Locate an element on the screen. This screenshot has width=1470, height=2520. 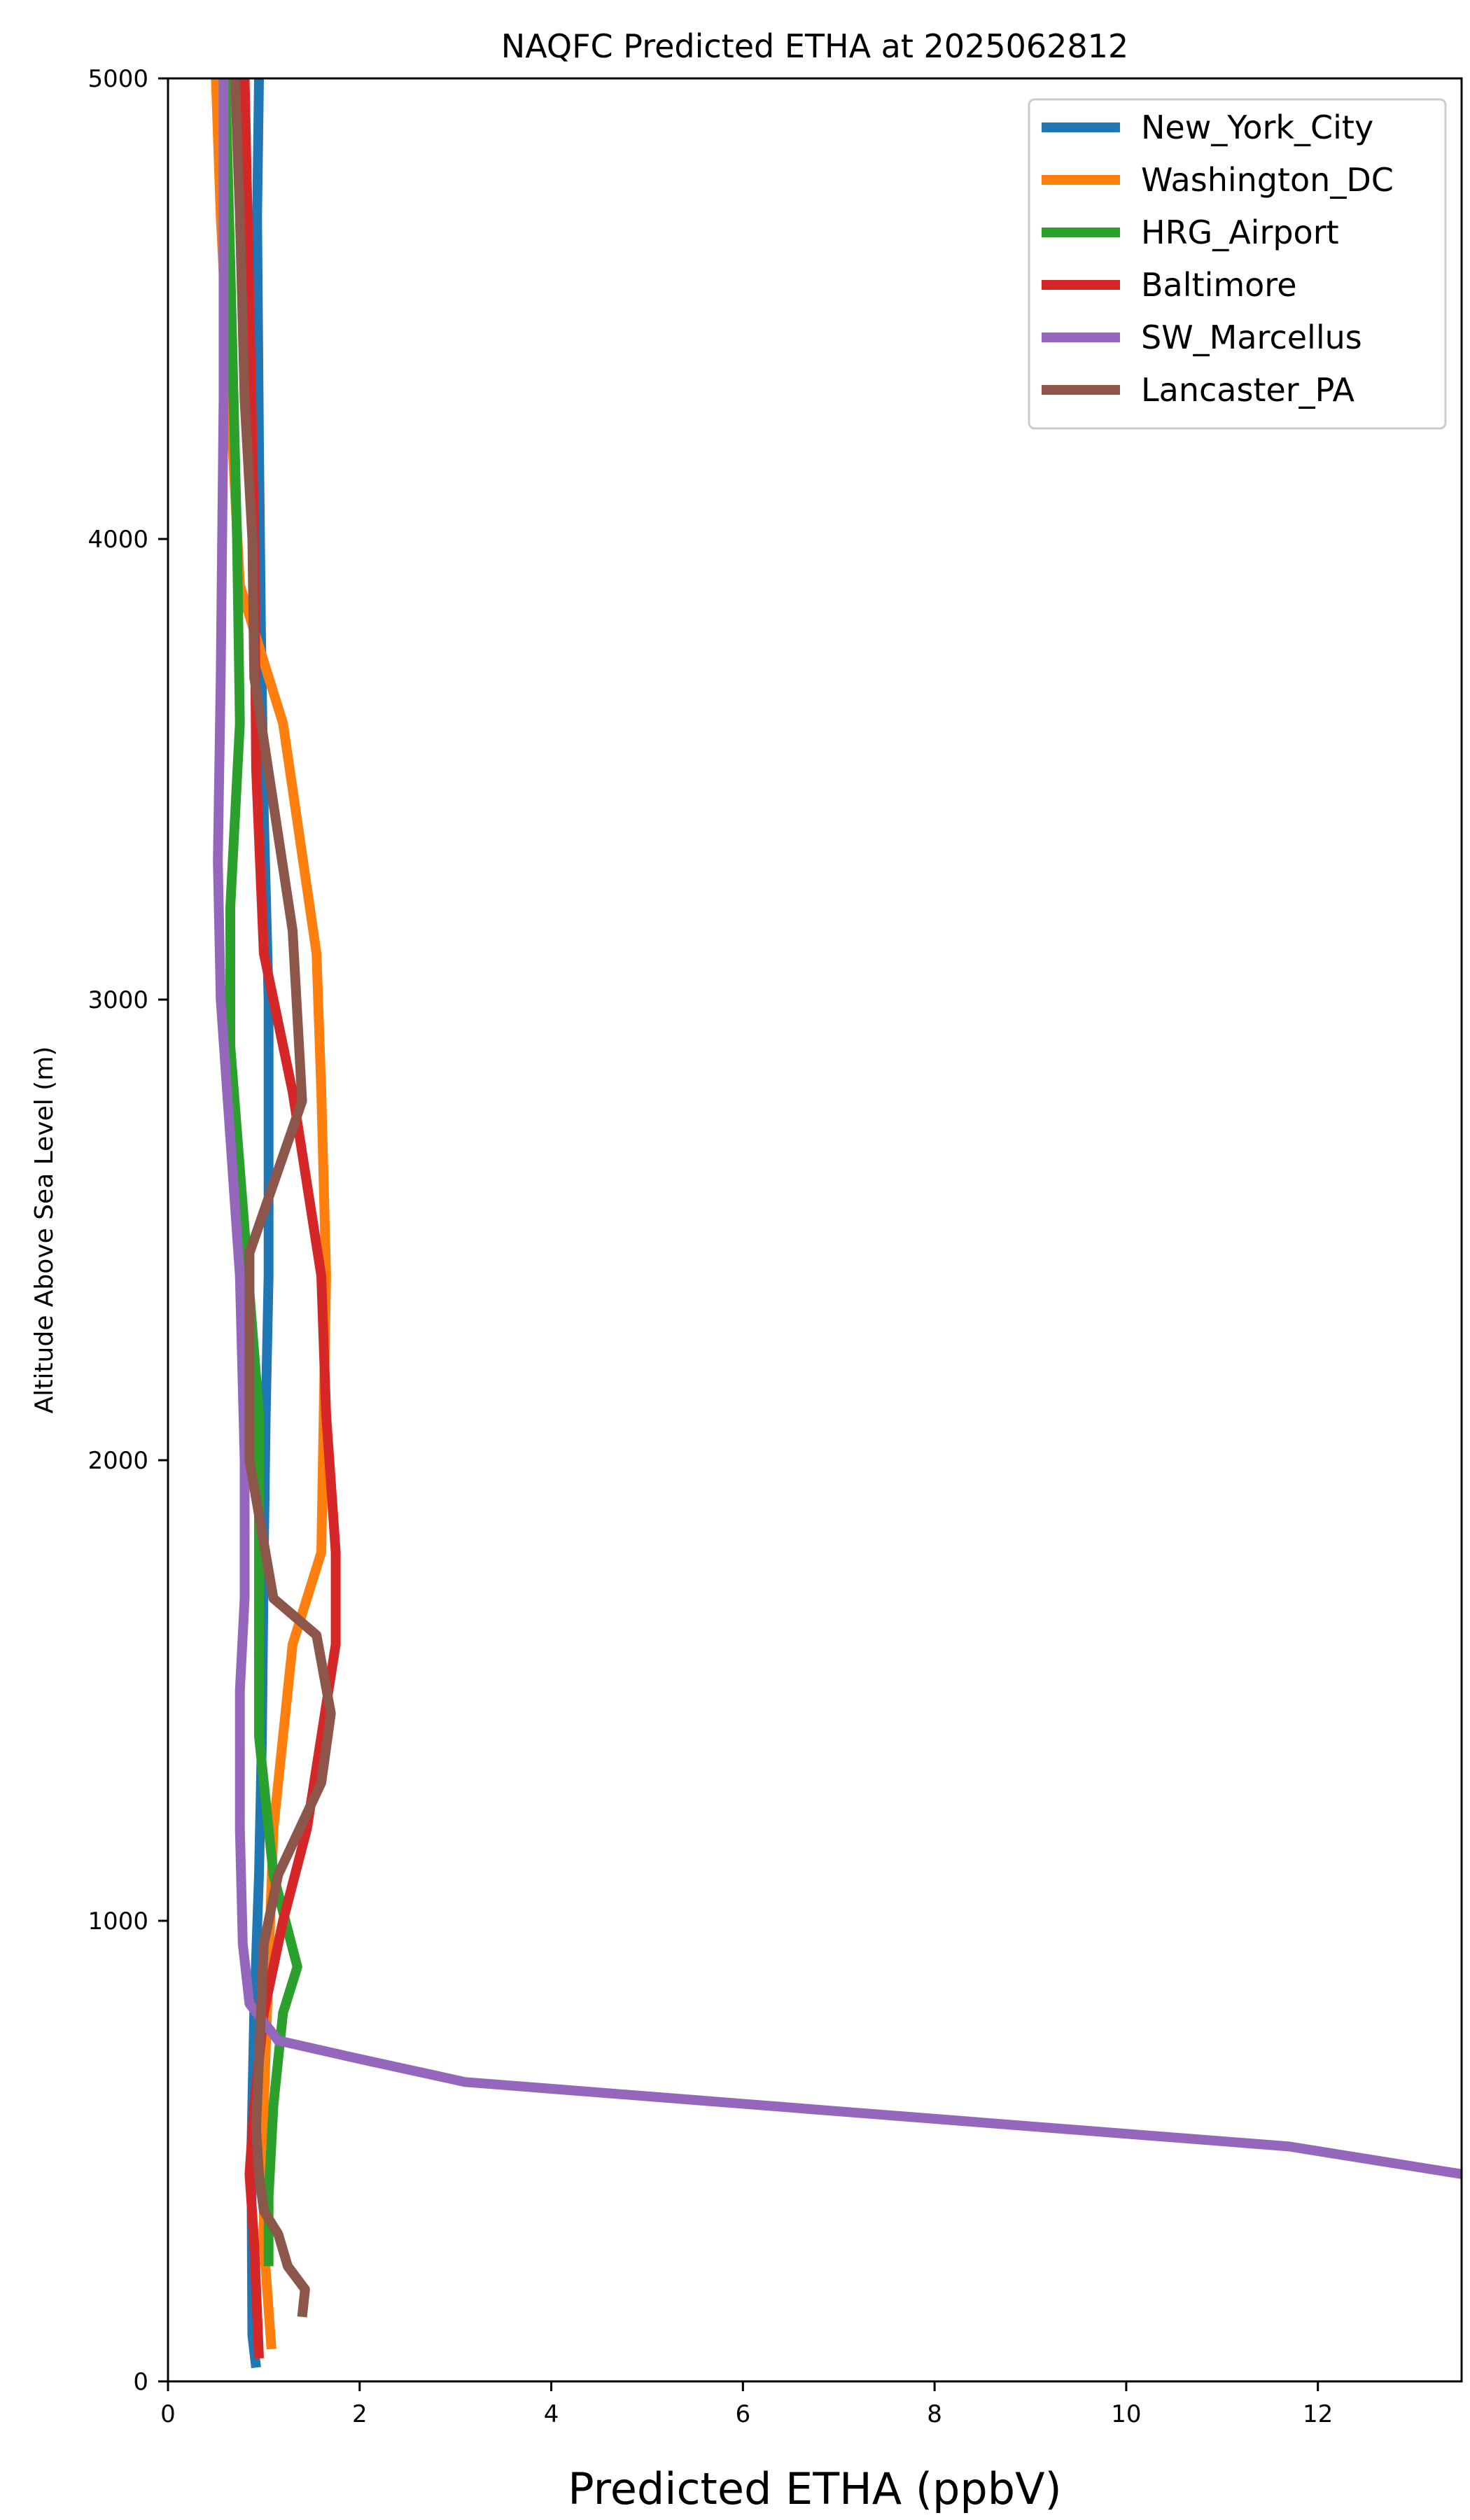
x-tick-label: 10 is located at coordinates (1126, 2414).